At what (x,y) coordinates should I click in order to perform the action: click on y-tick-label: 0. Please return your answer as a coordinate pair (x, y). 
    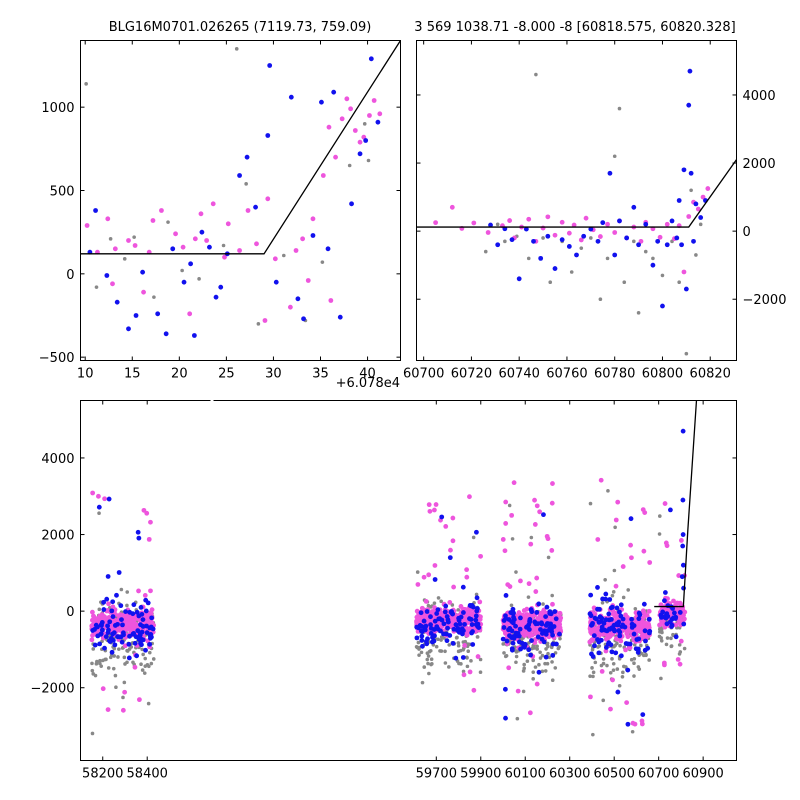
    Looking at the image, I should click on (70, 612).